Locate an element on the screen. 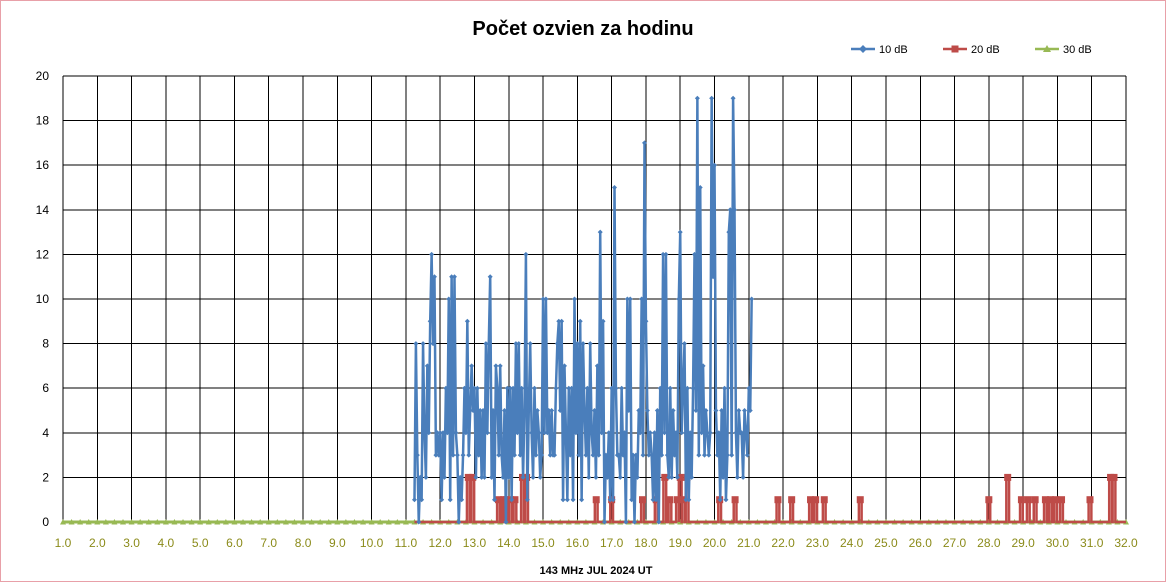 The image size is (1166, 582). x-tick-label: 3.0 is located at coordinates (131, 543).